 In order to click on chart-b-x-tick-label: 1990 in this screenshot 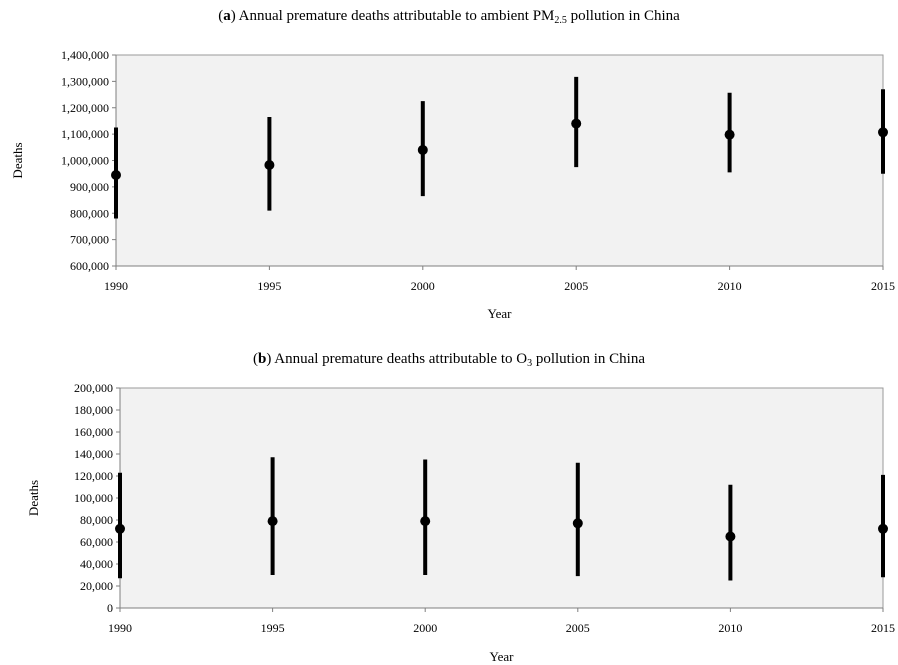, I will do `click(120, 628)`.